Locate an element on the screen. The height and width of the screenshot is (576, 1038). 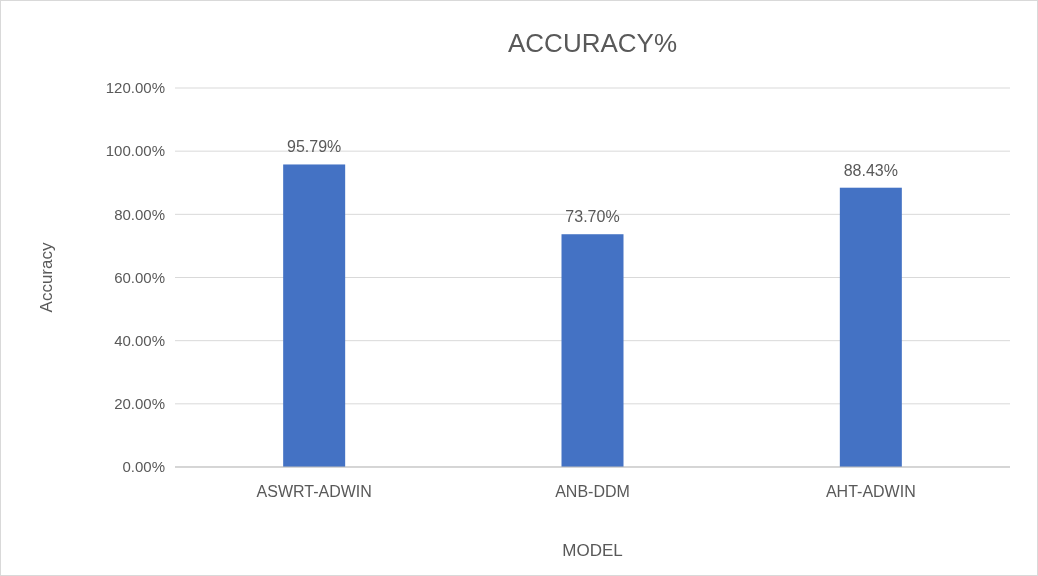
data-label: 95.79% is located at coordinates (314, 147).